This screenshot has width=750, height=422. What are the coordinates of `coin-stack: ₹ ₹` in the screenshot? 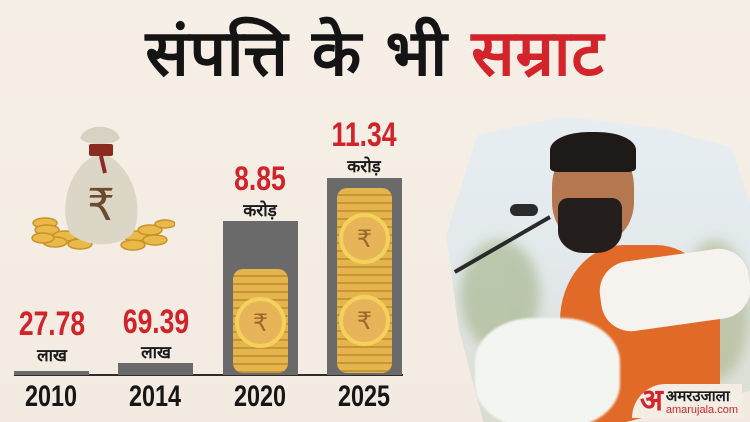 It's located at (364, 280).